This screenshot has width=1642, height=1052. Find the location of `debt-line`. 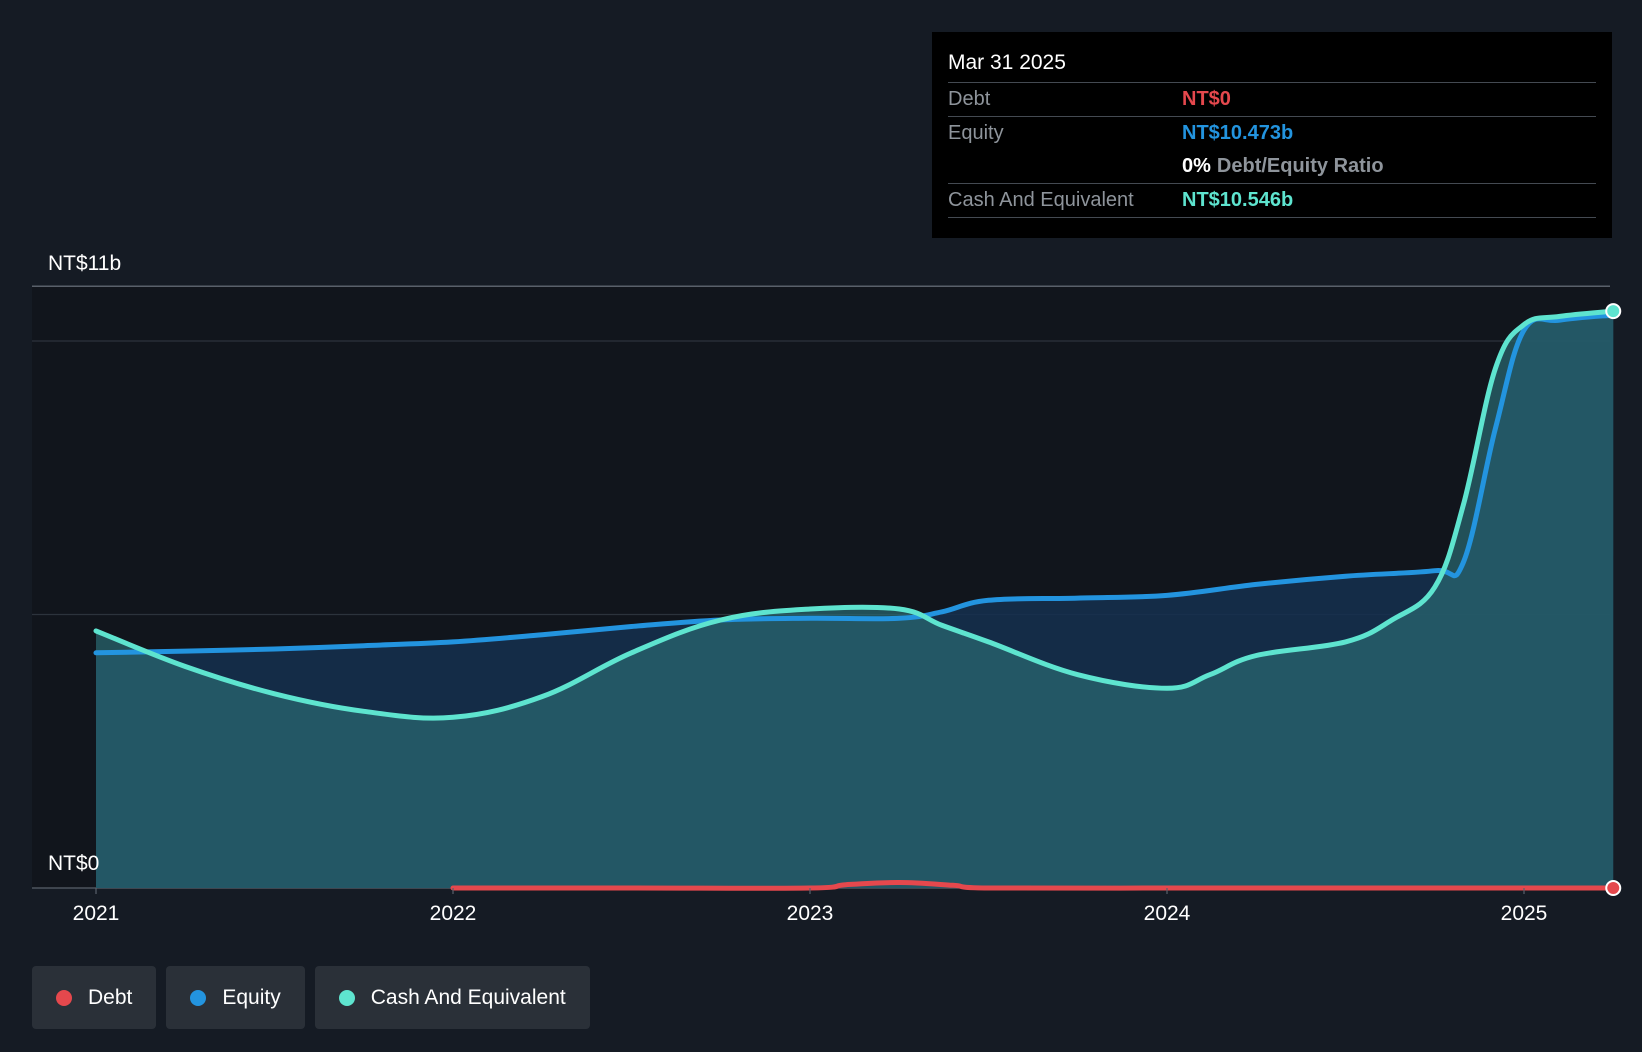

debt-line is located at coordinates (1033, 885).